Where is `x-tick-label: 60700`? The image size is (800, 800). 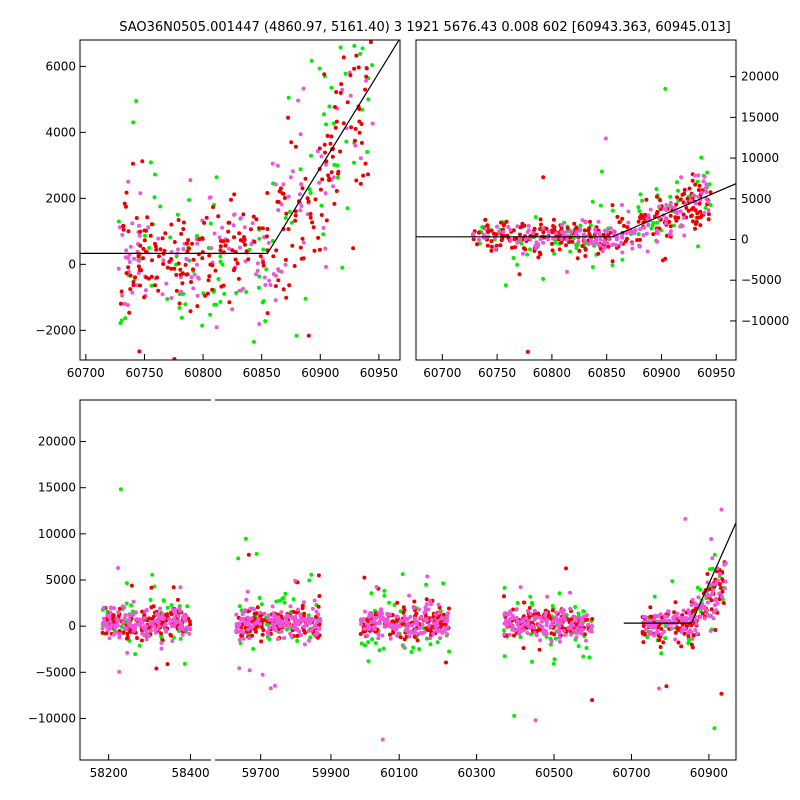 x-tick-label: 60700 is located at coordinates (631, 773).